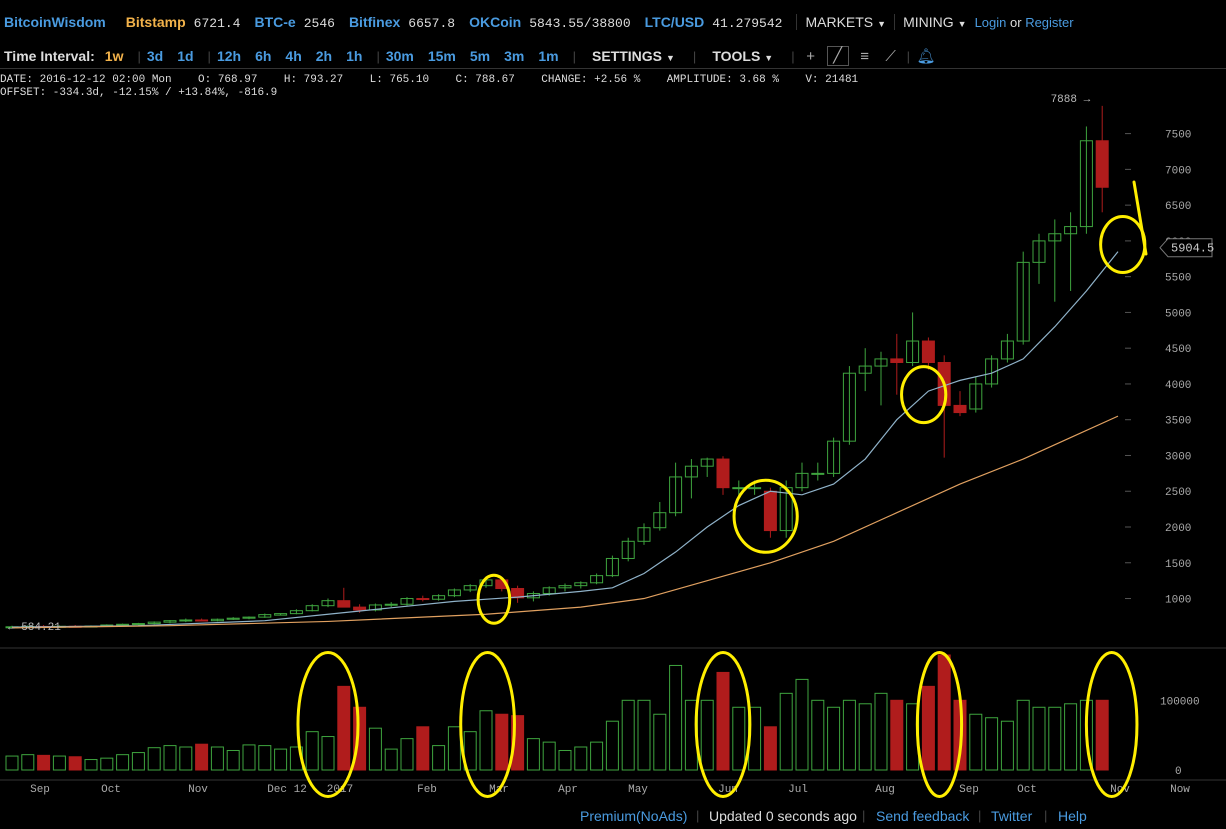 The height and width of the screenshot is (829, 1226). What do you see at coordinates (229, 56) in the screenshot?
I see `interval-12h: 12h` at bounding box center [229, 56].